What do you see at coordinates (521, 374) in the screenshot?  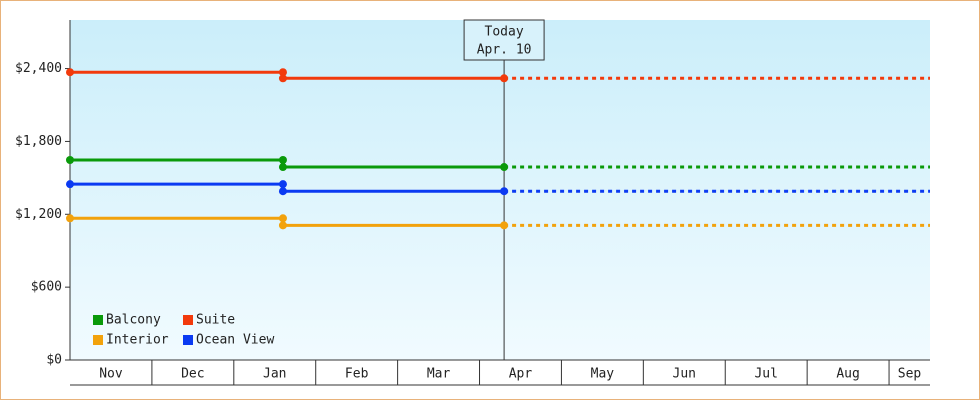 I see `x-tick-label: Apr` at bounding box center [521, 374].